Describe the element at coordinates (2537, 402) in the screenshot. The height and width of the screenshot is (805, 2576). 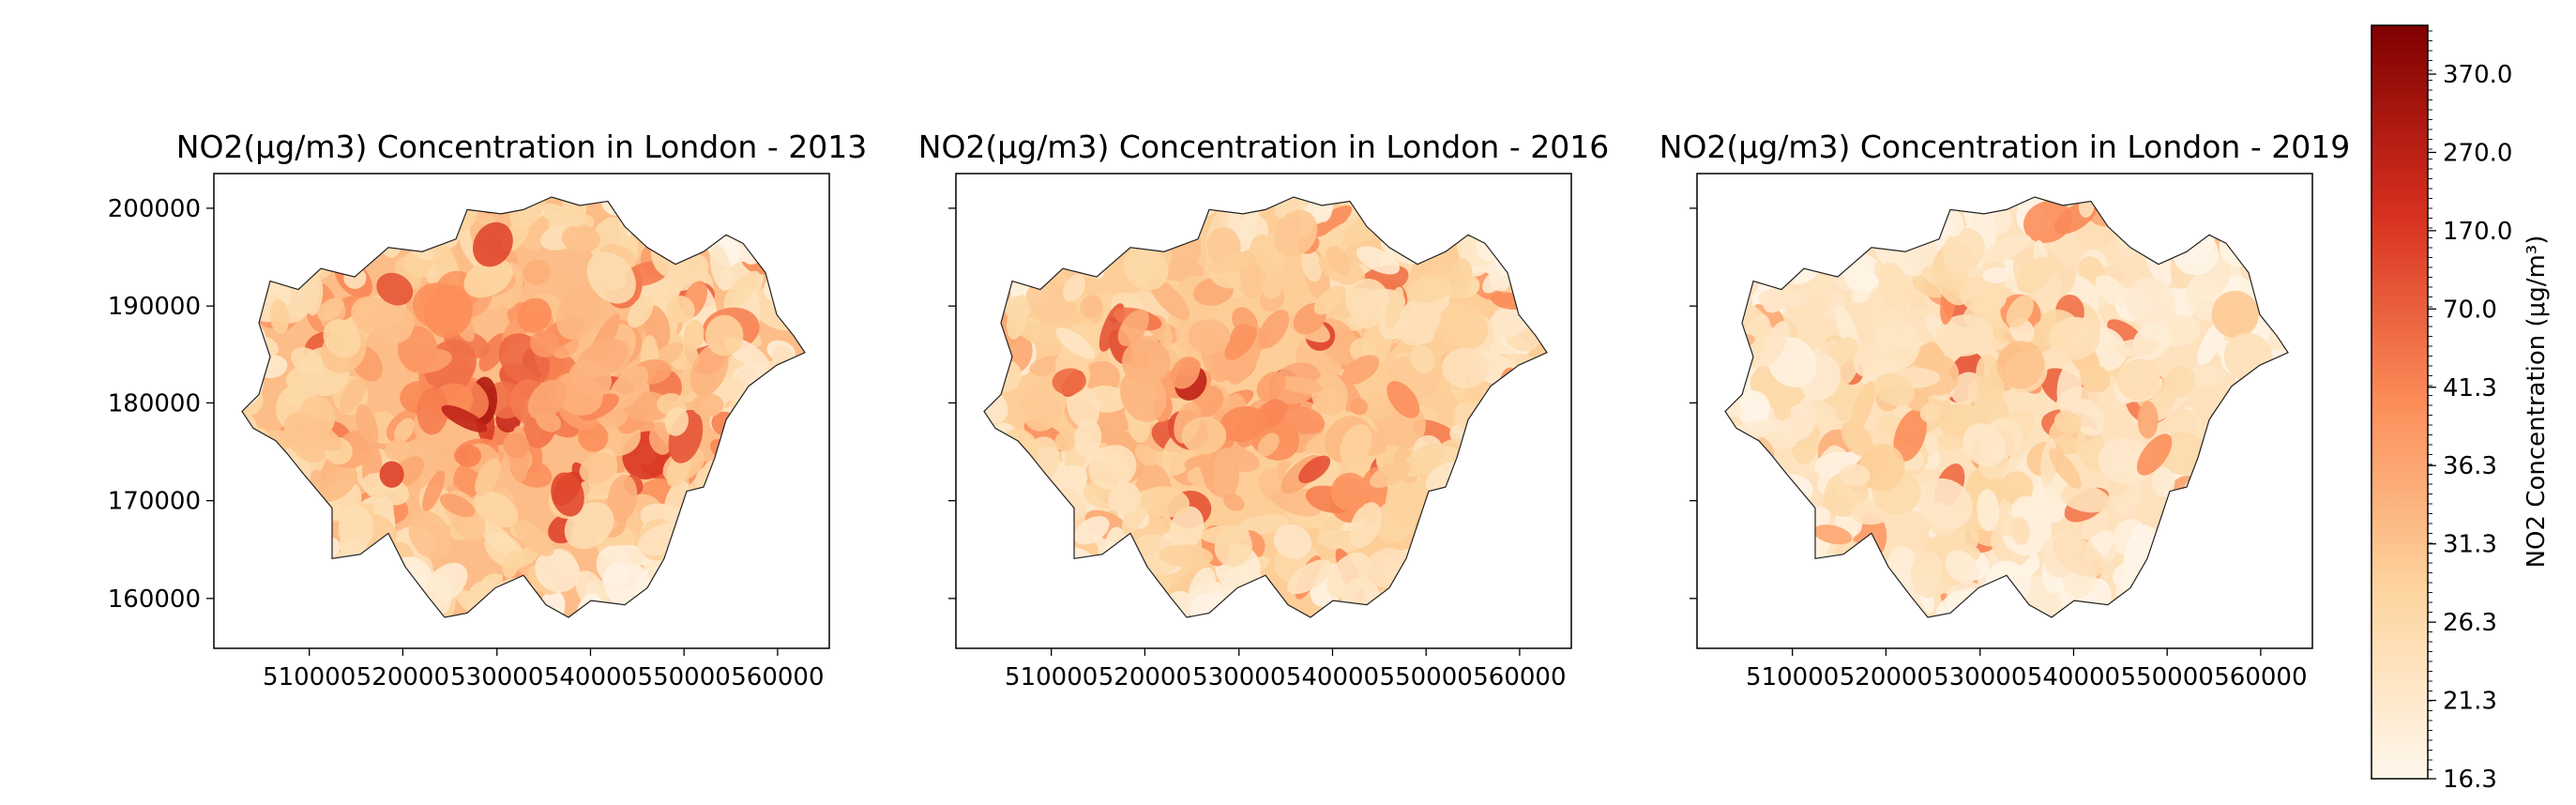
I see `colorbar-label: NO2 Concentration (μg/m³)` at that location.